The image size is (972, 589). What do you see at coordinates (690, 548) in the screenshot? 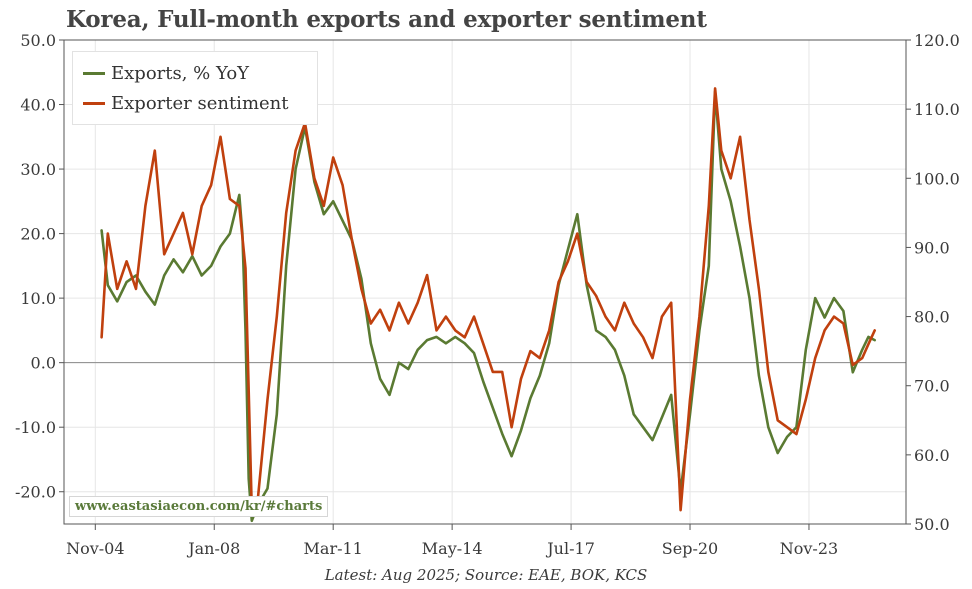
I see `x-axis-tick-label: Sep-20` at bounding box center [690, 548].